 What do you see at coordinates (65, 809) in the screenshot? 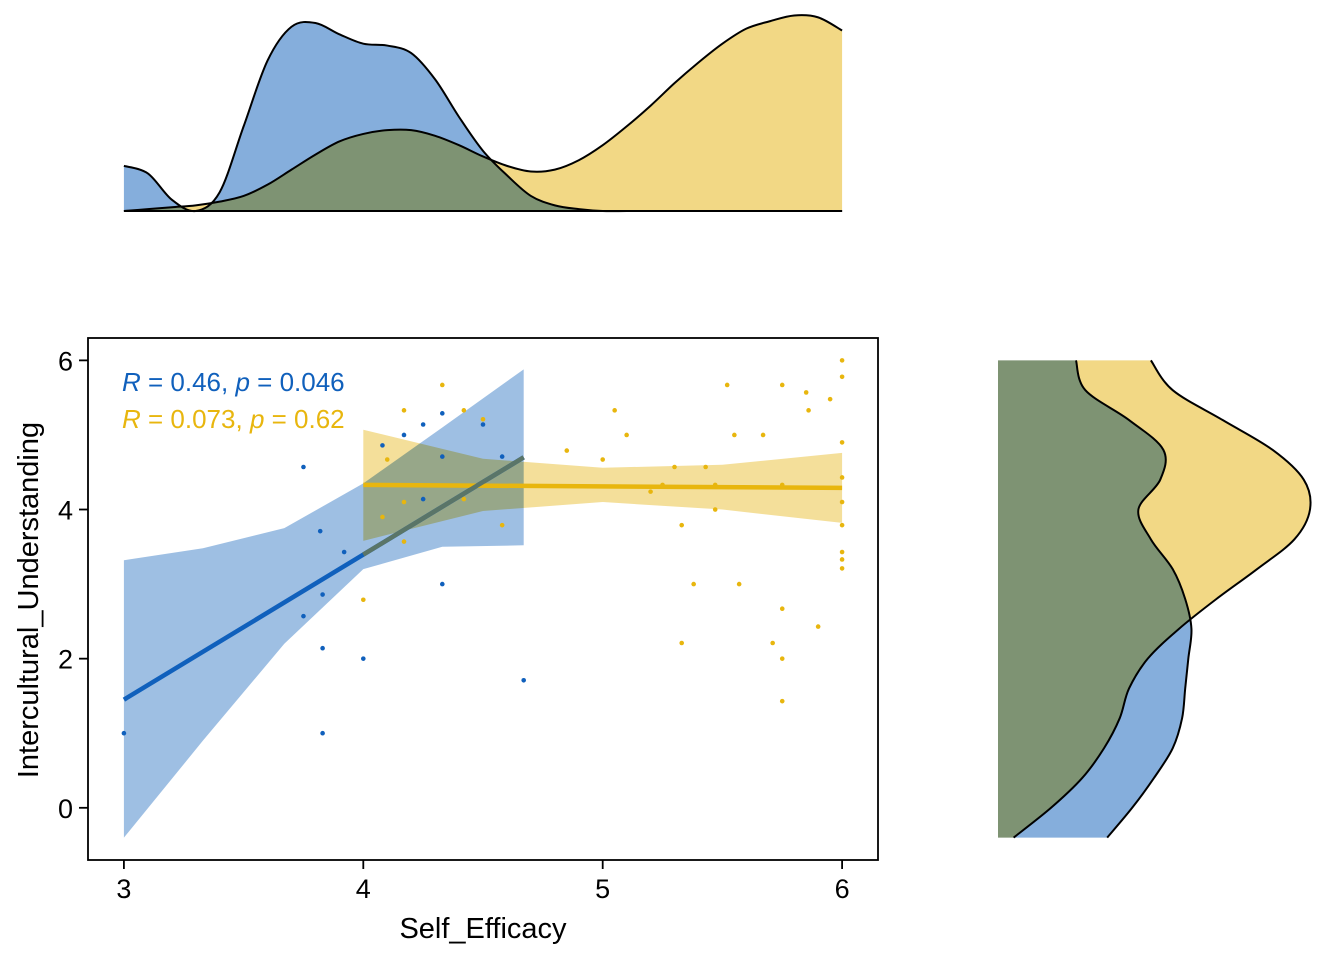
I see `y-tick-label: 0` at bounding box center [65, 809].